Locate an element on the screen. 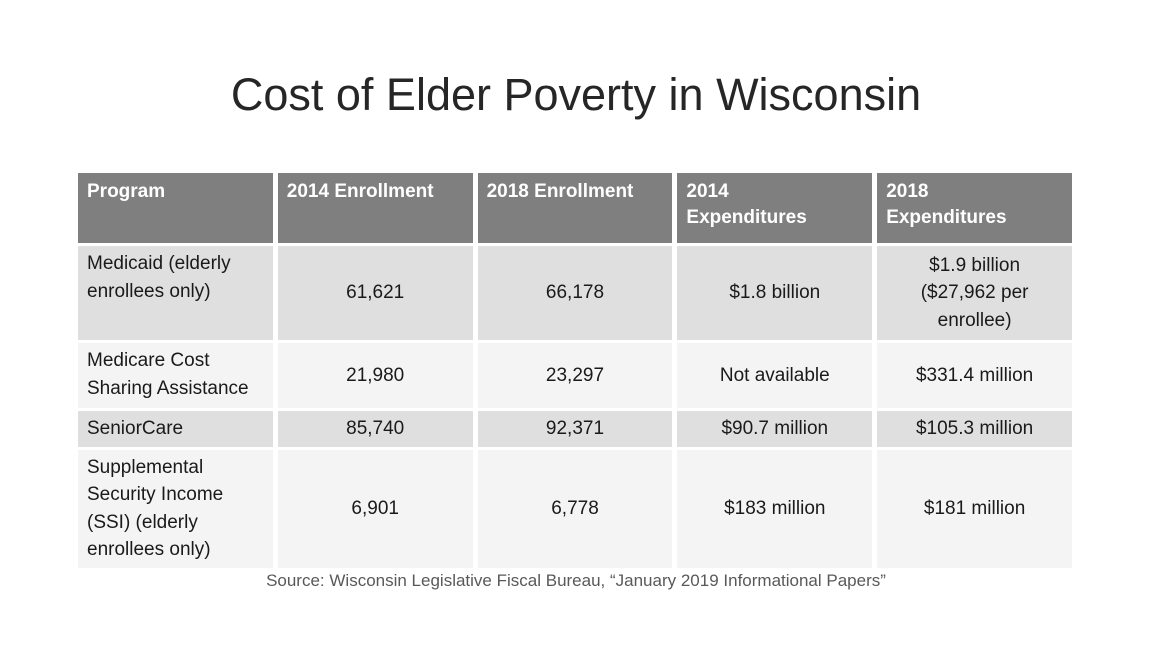 The width and height of the screenshot is (1152, 648). cell-program: Medicaid (elderly enrollees only) is located at coordinates (175, 293).